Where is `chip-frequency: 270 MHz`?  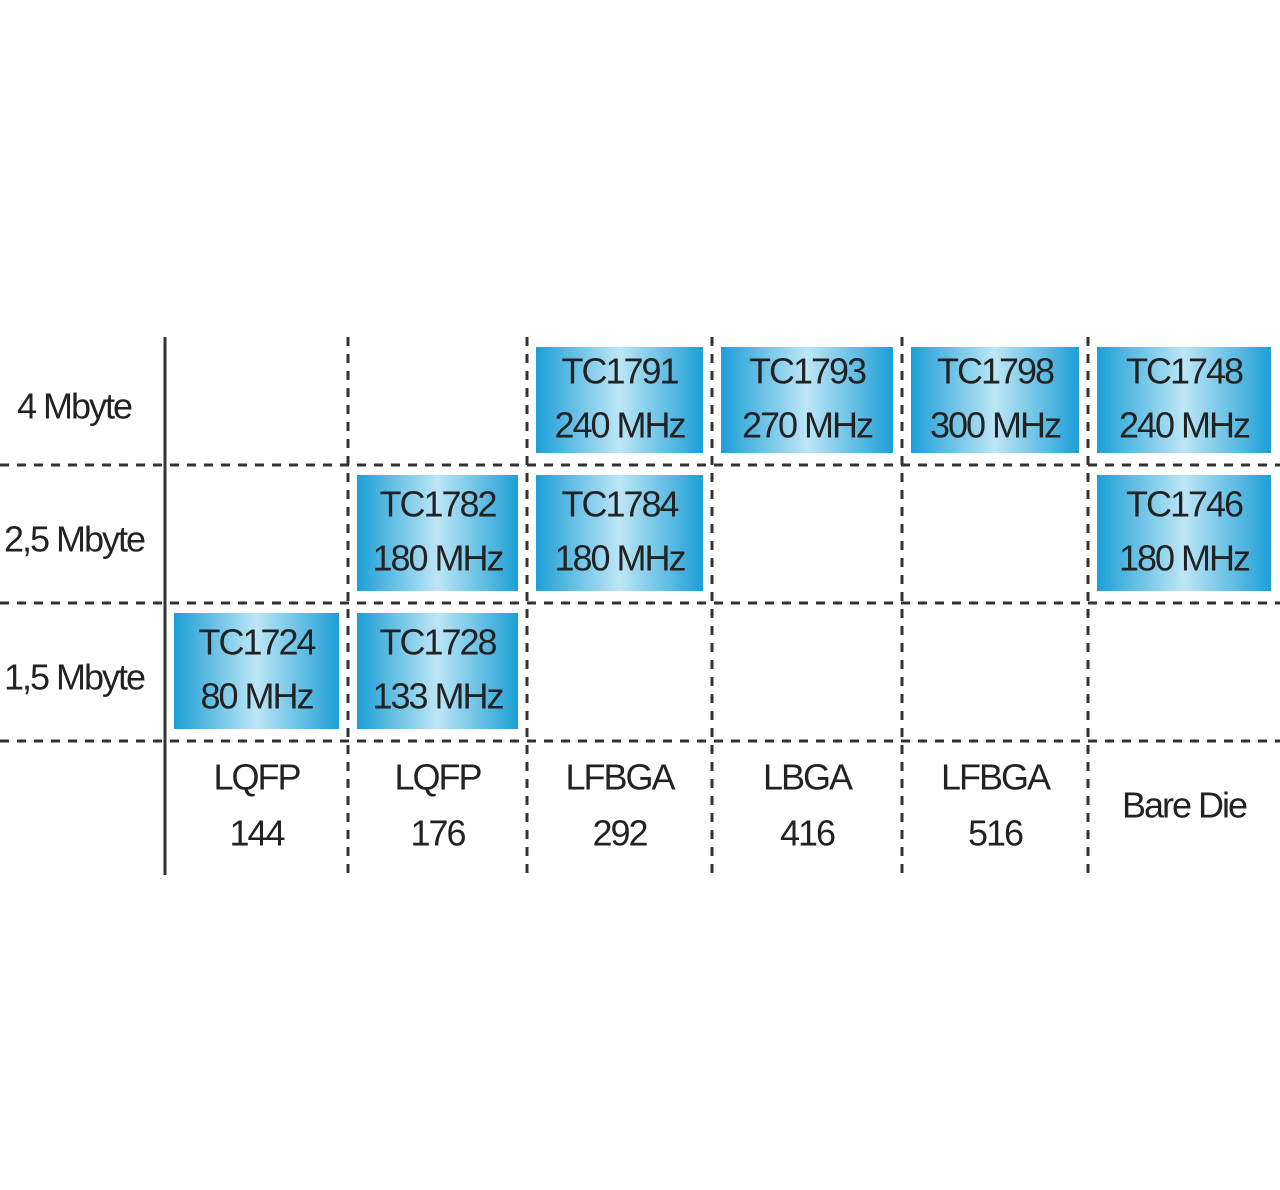 chip-frequency: 270 MHz is located at coordinates (807, 425).